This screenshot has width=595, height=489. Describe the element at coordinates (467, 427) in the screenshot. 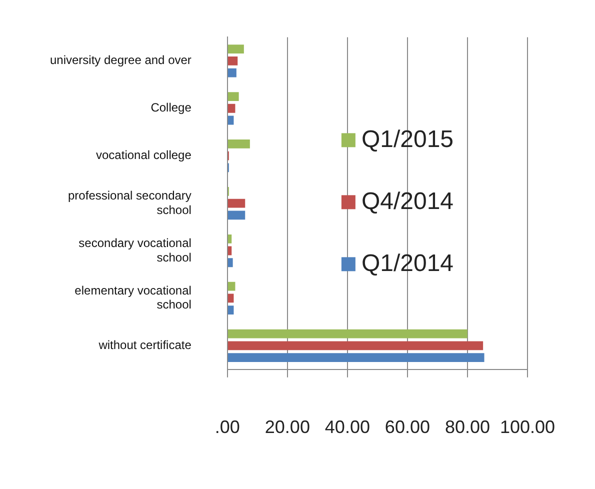

I see `x-tick-label: 80.00` at that location.